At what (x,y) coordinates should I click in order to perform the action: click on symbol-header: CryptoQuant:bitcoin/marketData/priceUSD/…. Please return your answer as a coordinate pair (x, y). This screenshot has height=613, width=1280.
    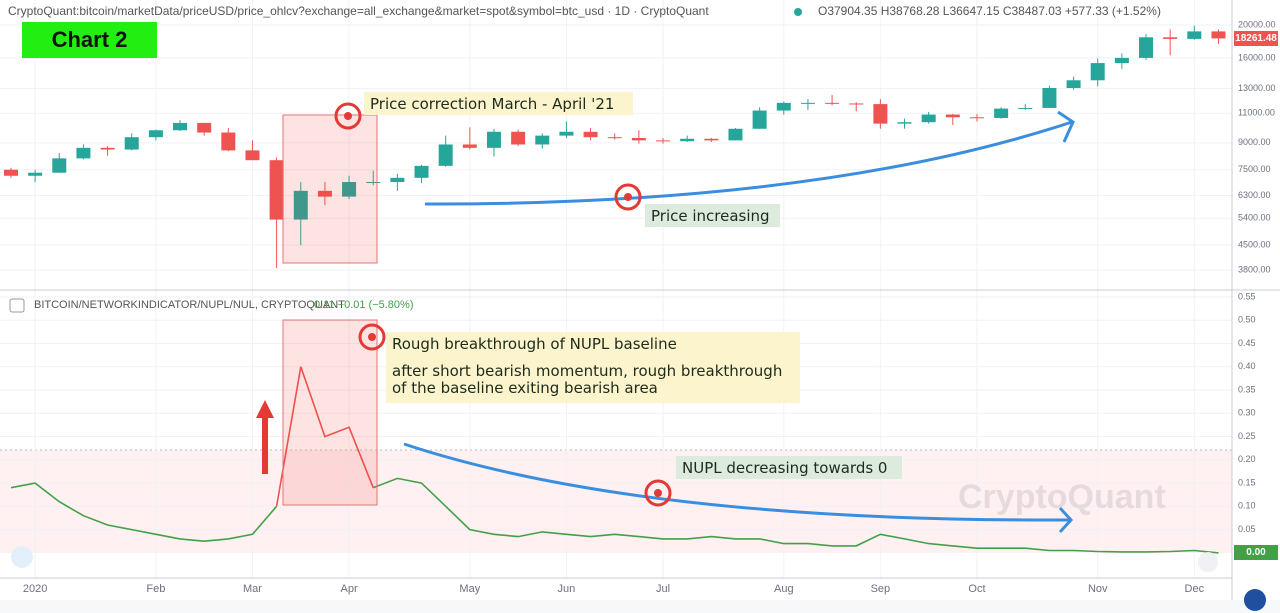
    Looking at the image, I should click on (358, 11).